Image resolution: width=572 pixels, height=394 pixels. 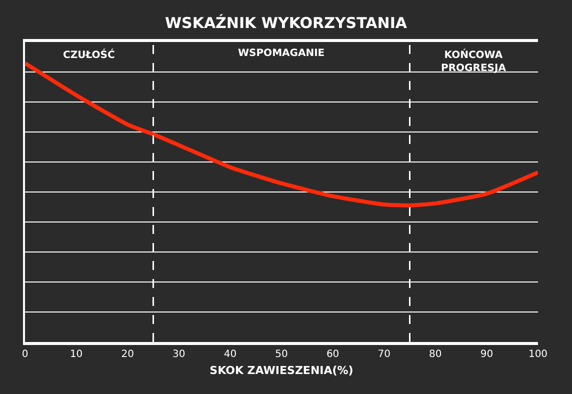 What do you see at coordinates (282, 371) in the screenshot?
I see `x-axis-title: SKOK ZAWIESZENIA(%)` at bounding box center [282, 371].